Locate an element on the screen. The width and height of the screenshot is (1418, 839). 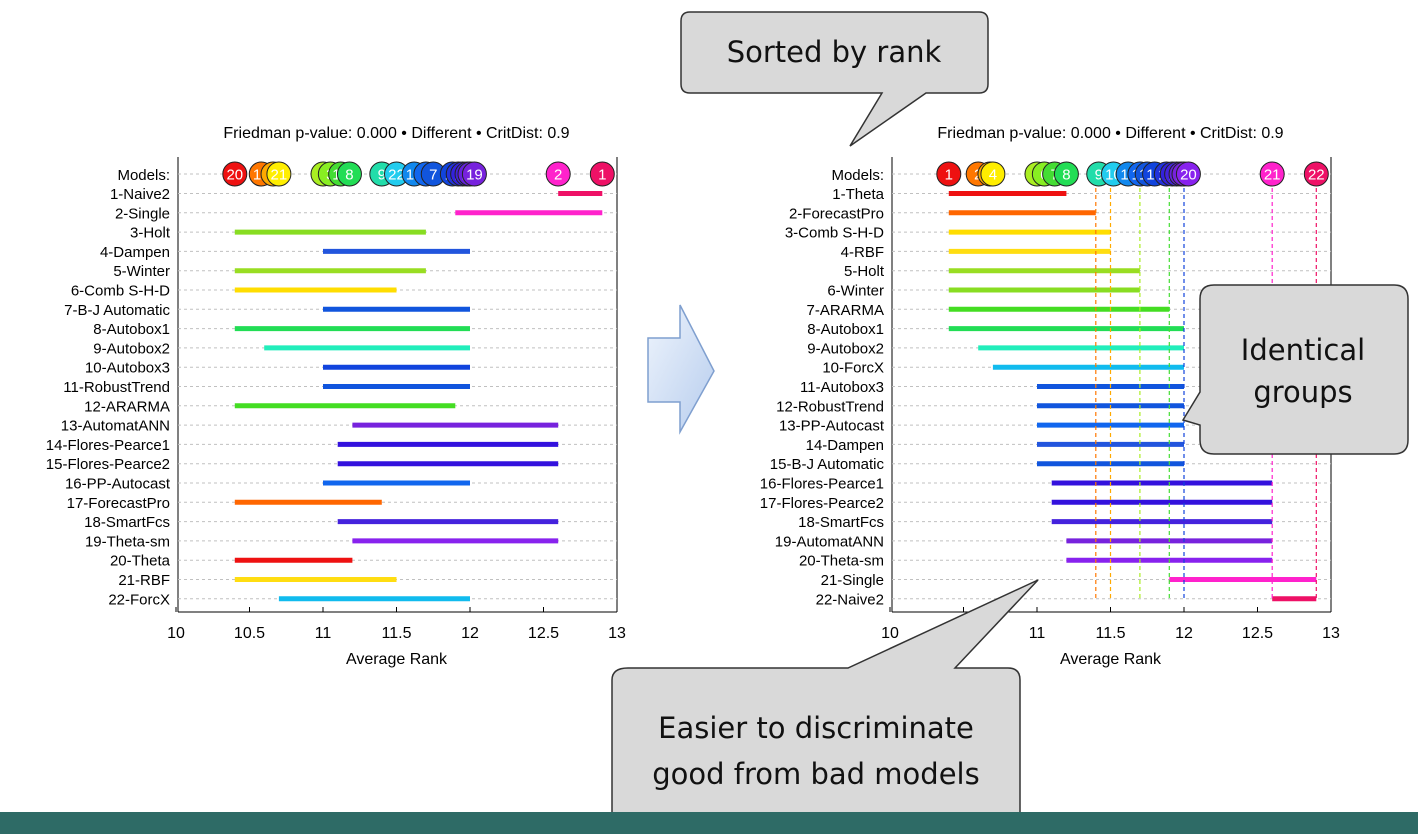
rank-marker-label: 2 is located at coordinates (558, 175).